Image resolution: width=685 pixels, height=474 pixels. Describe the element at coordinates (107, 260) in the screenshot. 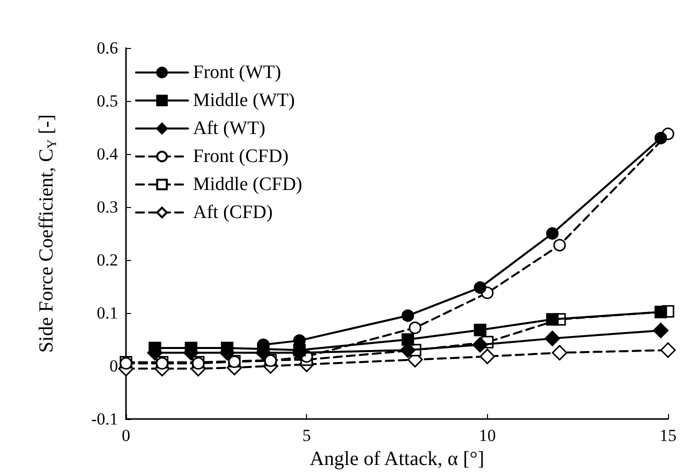

I see `y-tick-label: 0.2` at that location.